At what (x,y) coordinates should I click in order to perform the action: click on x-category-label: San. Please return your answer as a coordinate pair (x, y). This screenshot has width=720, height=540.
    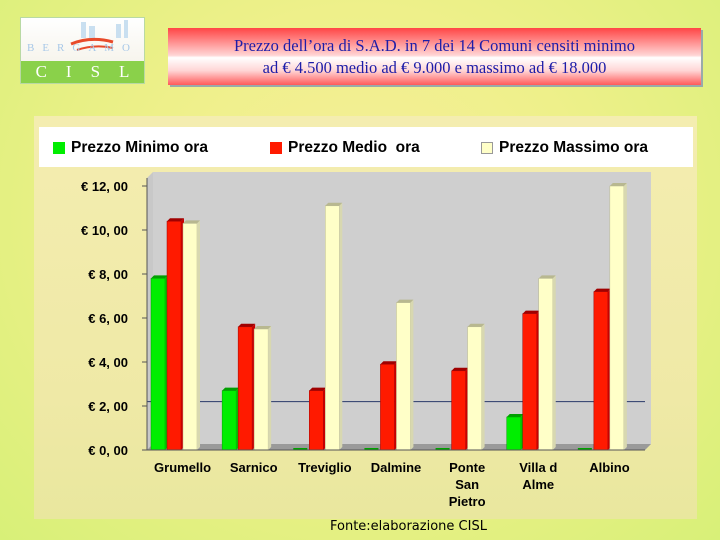
    Looking at the image, I should click on (467, 484).